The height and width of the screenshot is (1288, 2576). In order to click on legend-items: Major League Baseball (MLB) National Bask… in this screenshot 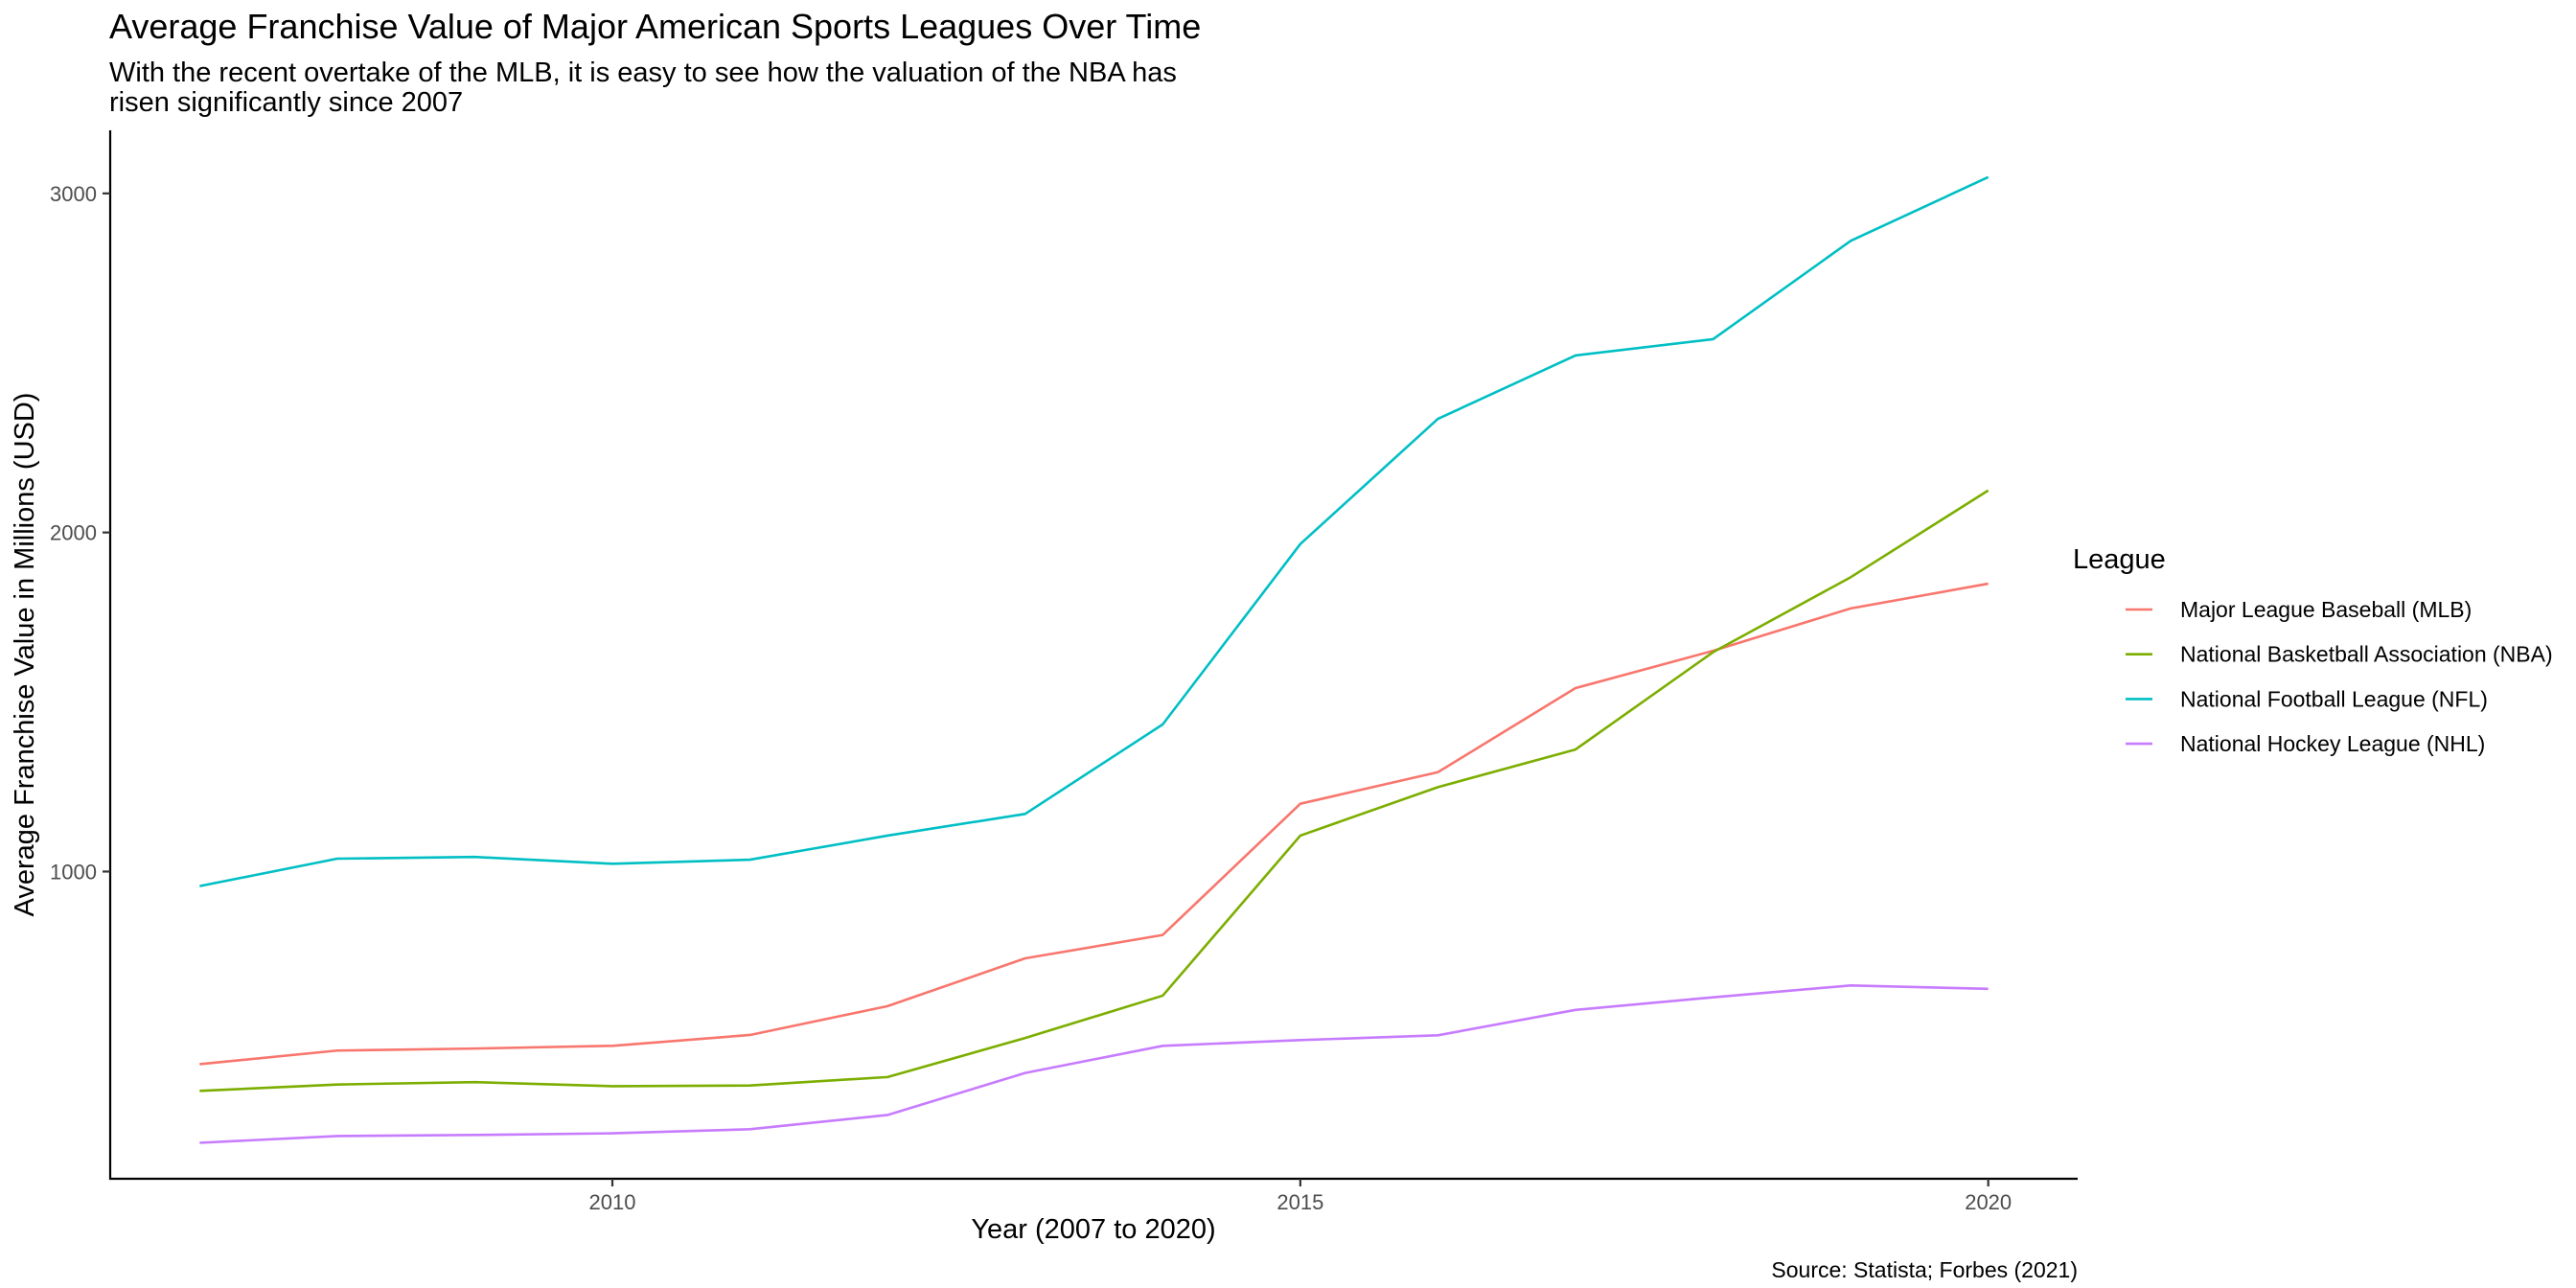, I will do `click(2340, 676)`.